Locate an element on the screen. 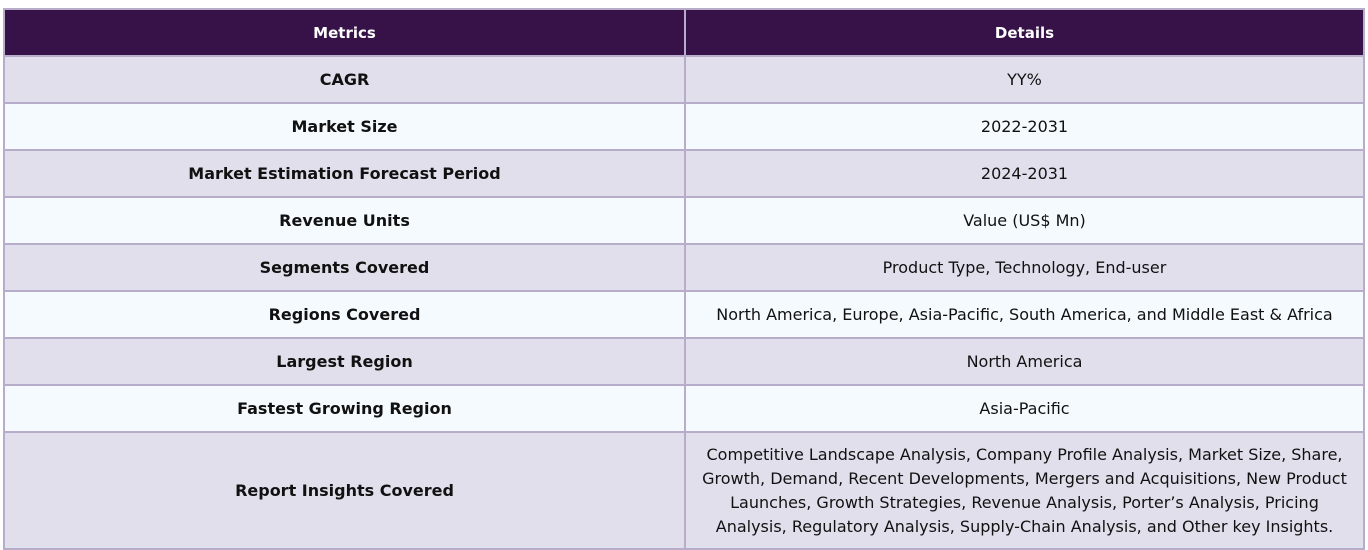 This screenshot has height=550, width=1368. metric-cell: Fastest Growing Region is located at coordinates (344, 408).